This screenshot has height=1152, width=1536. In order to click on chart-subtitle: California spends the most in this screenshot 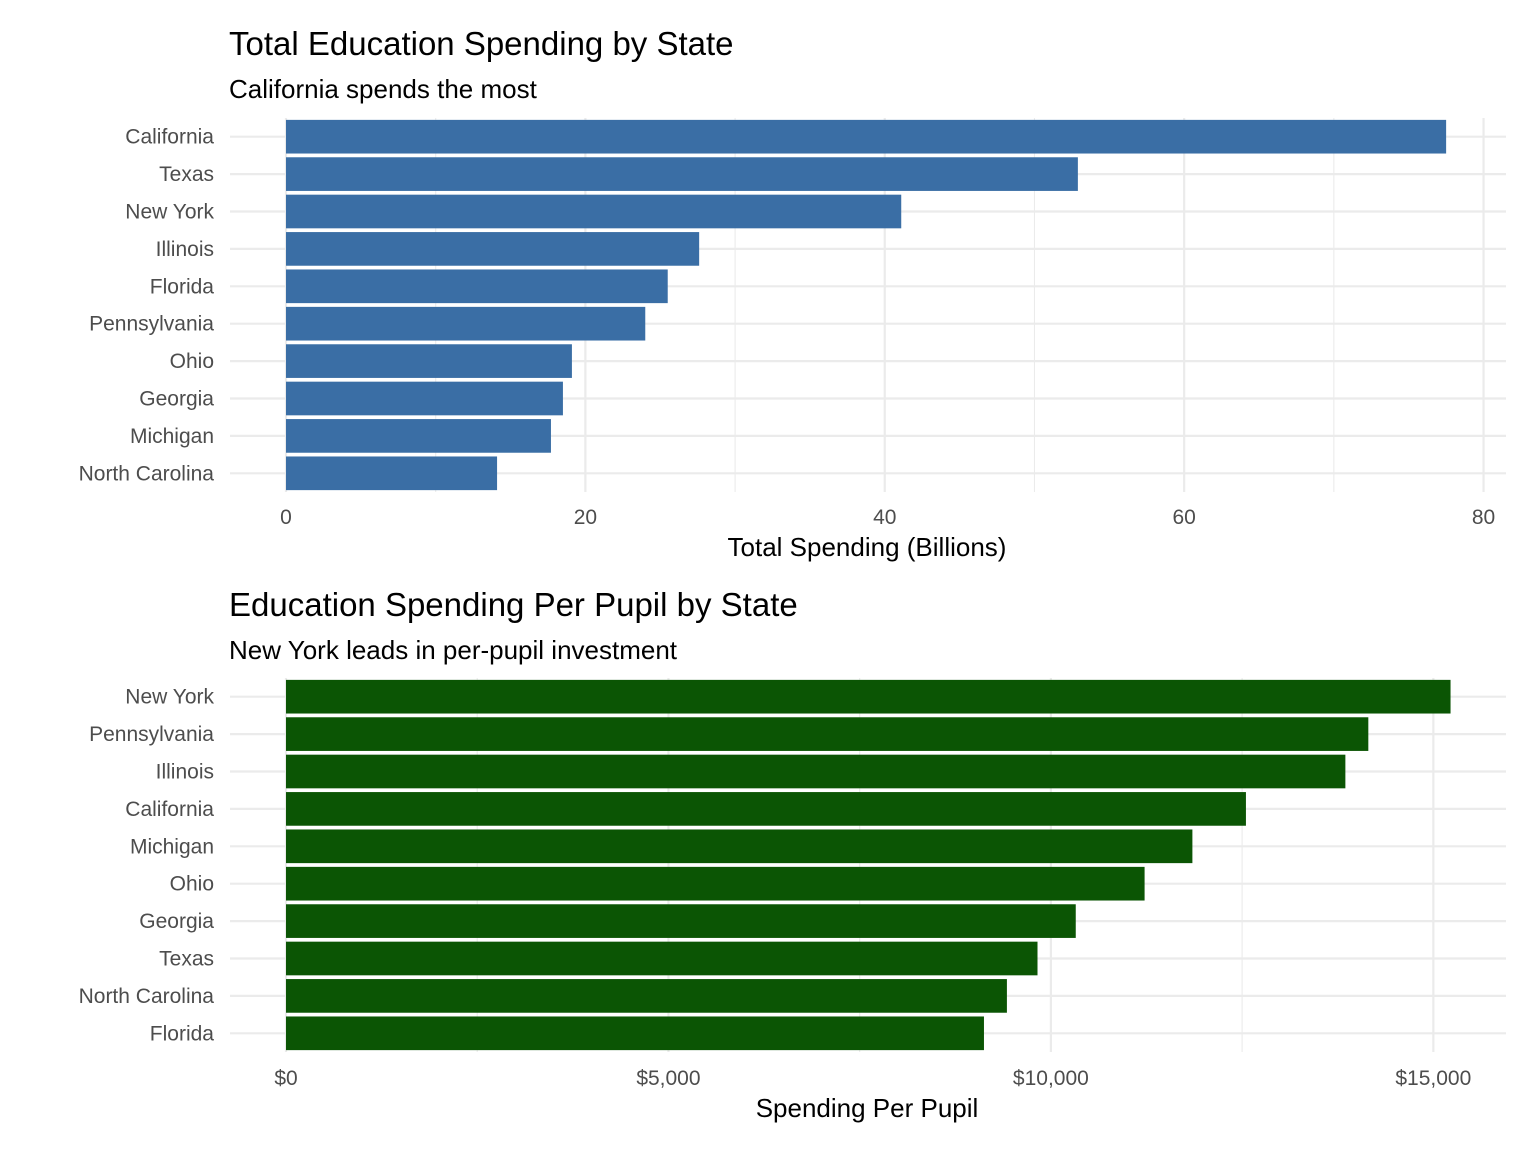, I will do `click(383, 89)`.